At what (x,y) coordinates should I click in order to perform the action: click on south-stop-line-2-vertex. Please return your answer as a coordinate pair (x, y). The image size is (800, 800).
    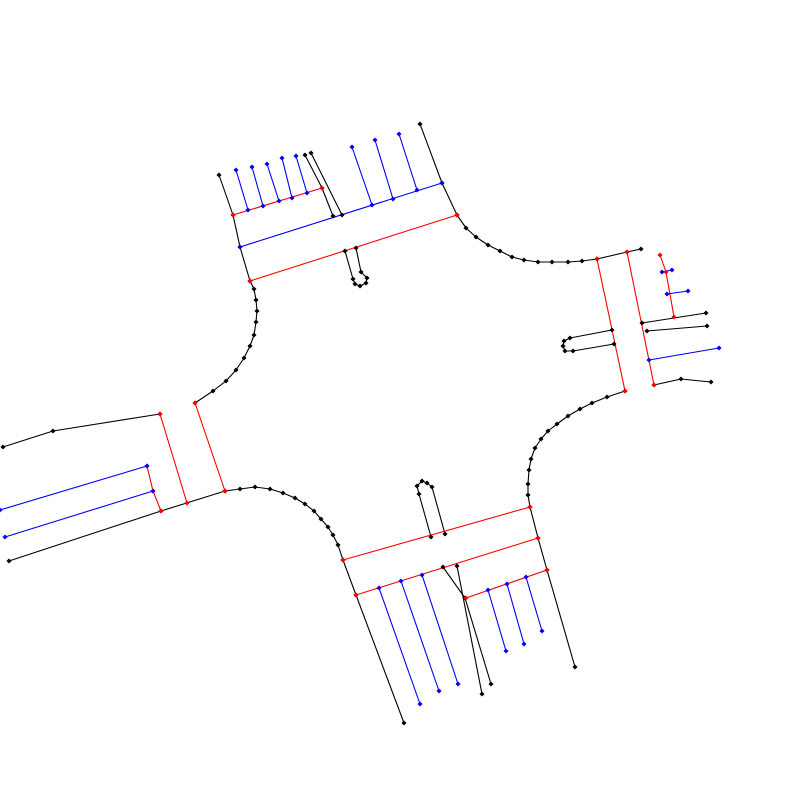
    Looking at the image, I should click on (356, 595).